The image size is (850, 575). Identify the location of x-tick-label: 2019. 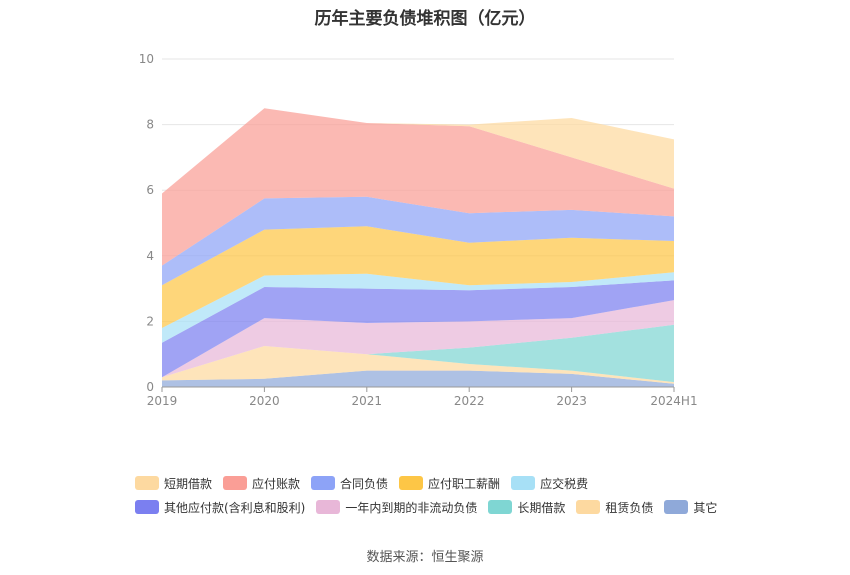
(162, 401).